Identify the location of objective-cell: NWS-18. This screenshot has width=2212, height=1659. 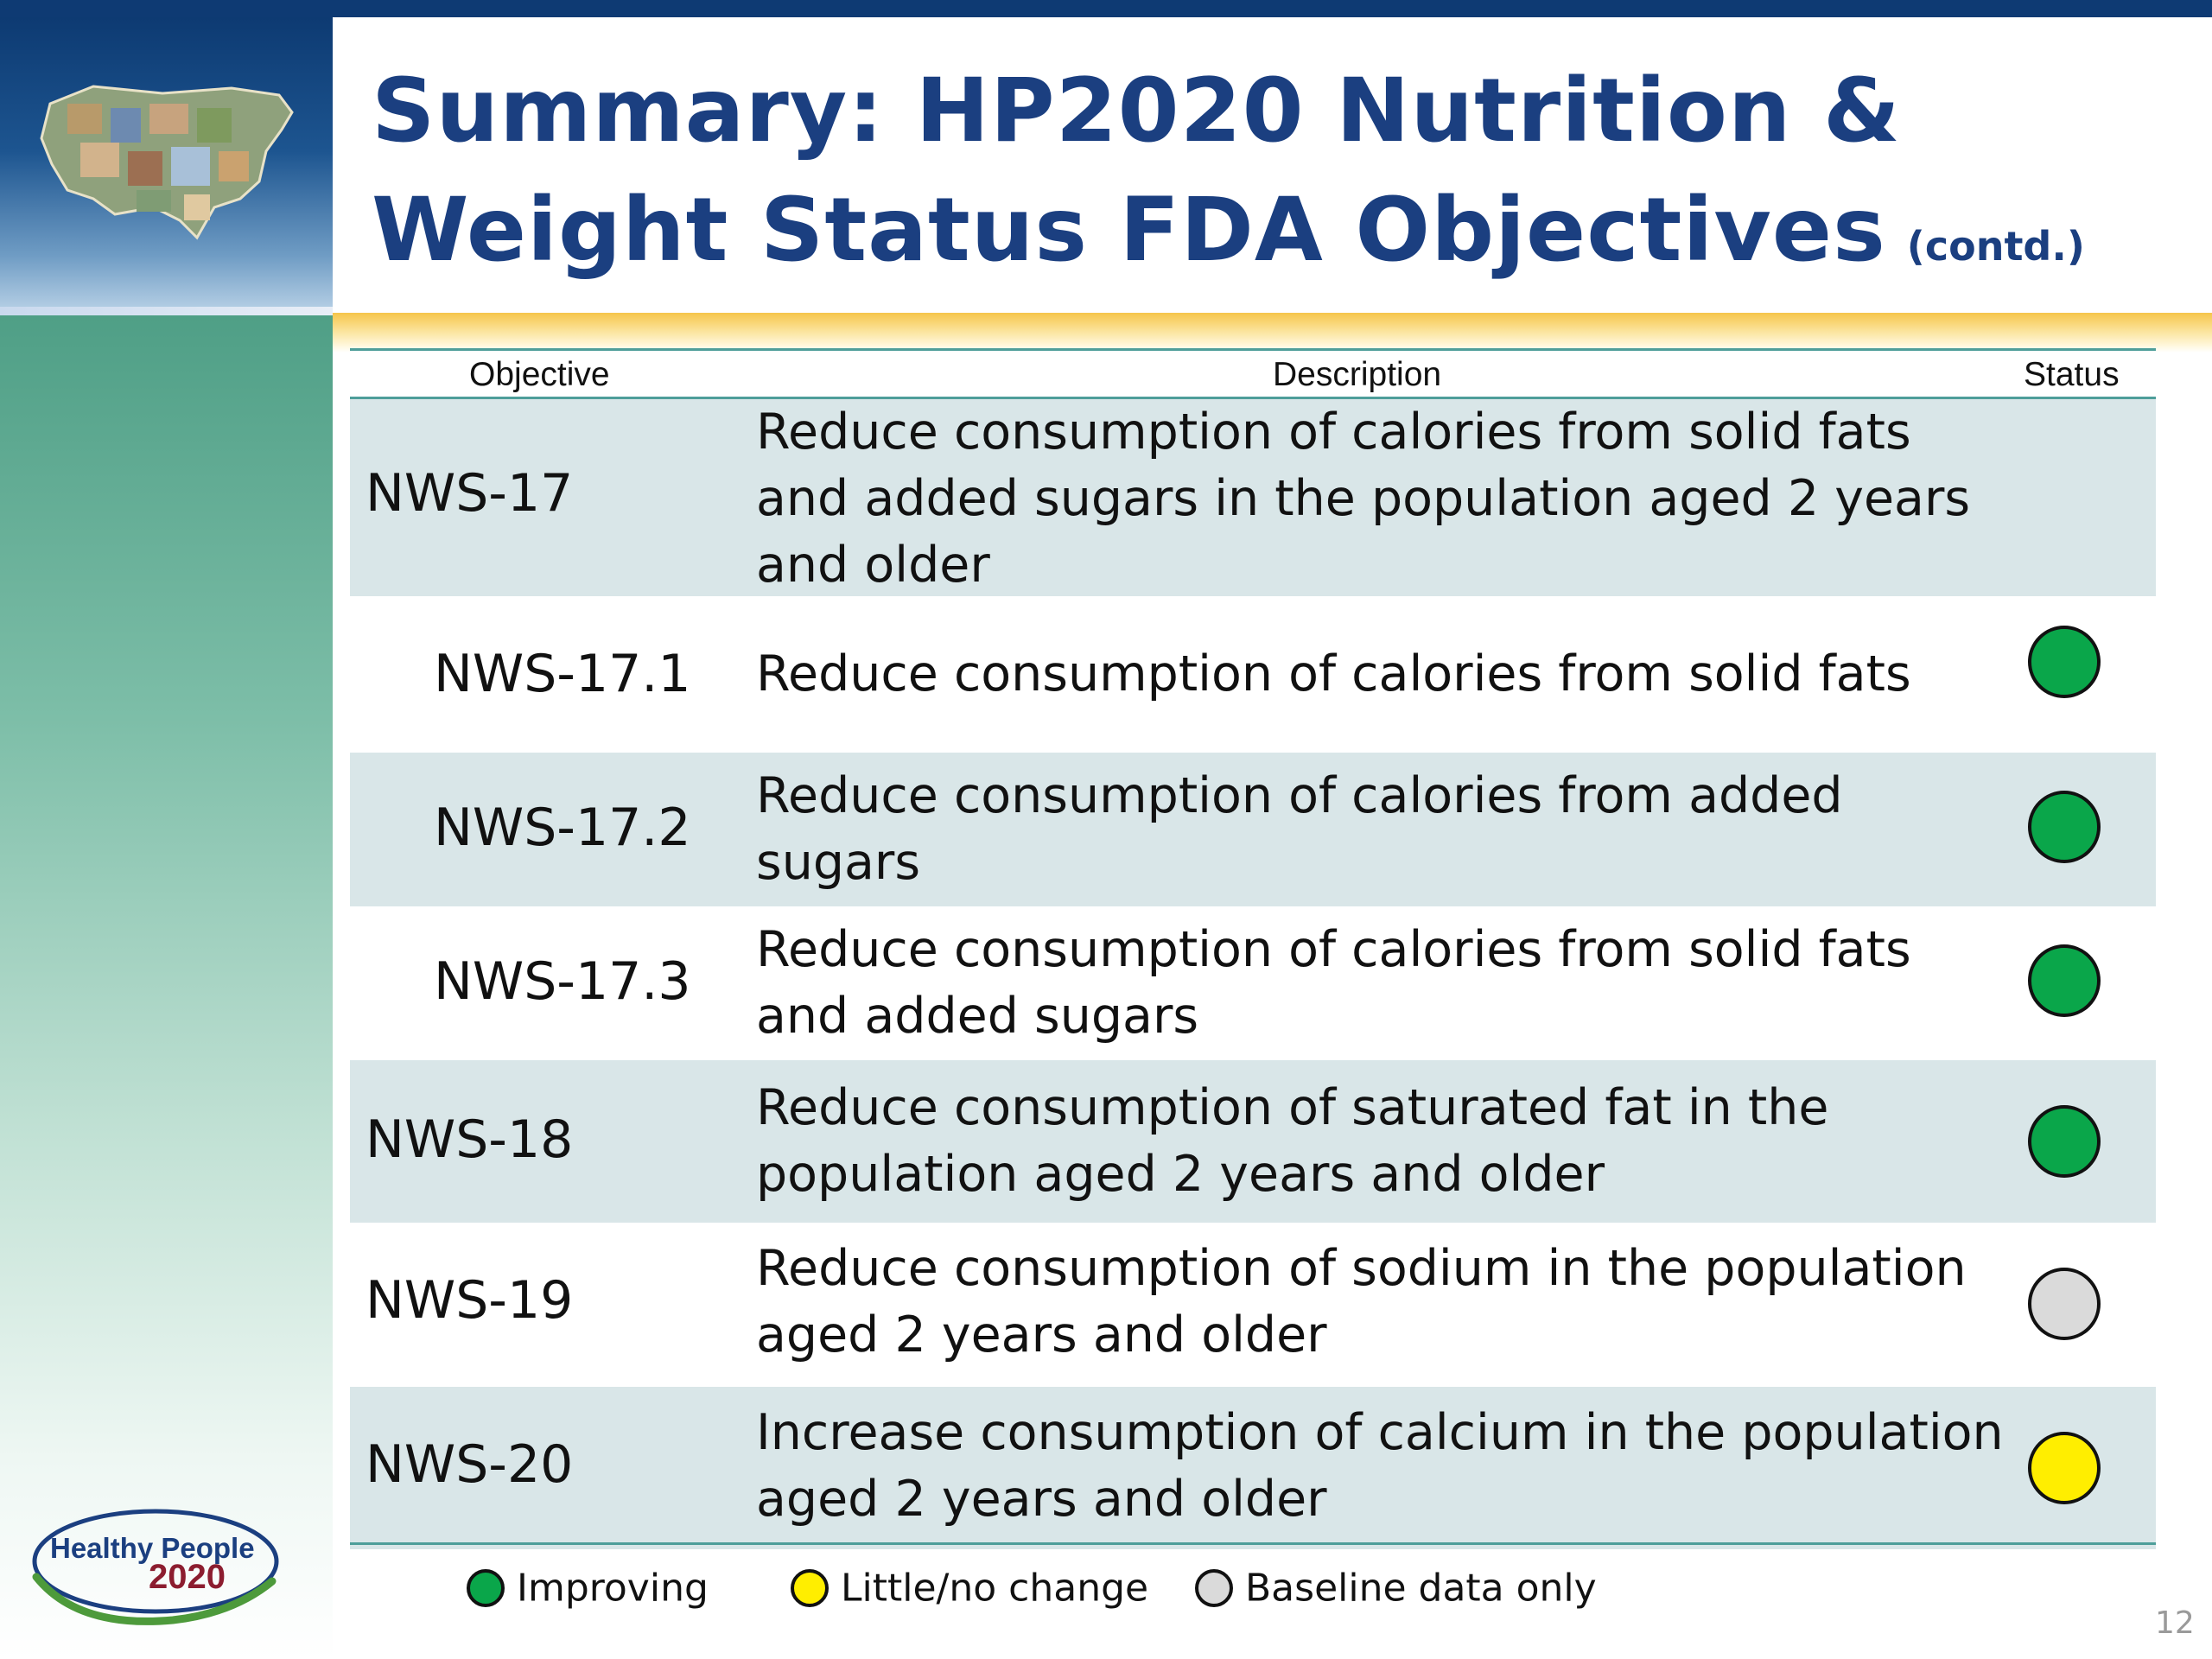
(469, 1139).